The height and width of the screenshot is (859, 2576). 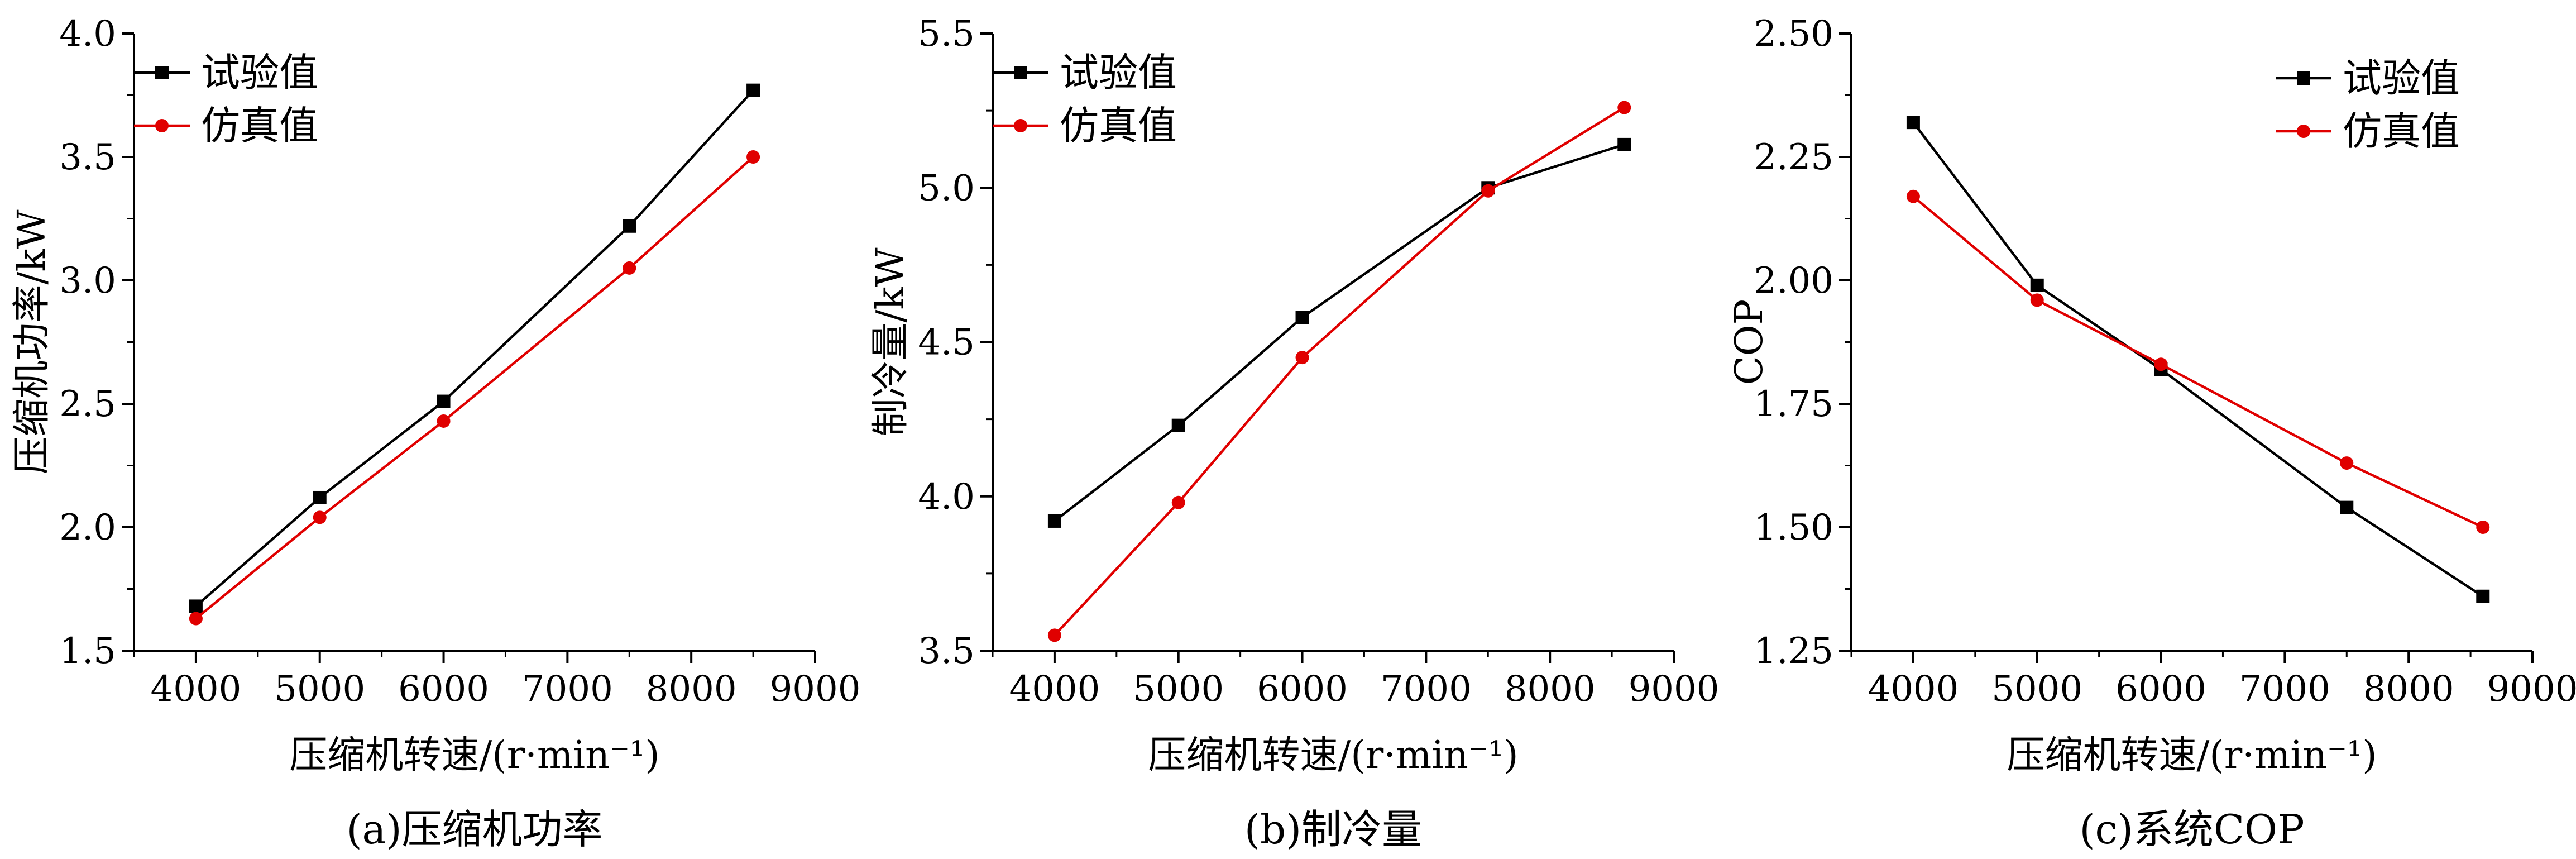 I want to click on y-axis-label: 压缩机功率/kW, so click(x=32, y=341).